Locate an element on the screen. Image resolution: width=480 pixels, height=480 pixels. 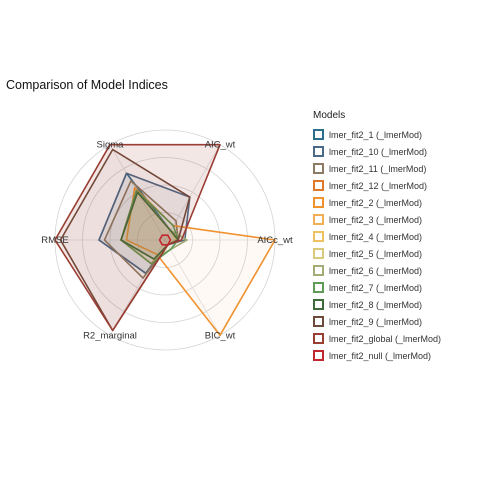
legend-label: lmer_fit2_2 (_lmerMod) is located at coordinates (376, 202).